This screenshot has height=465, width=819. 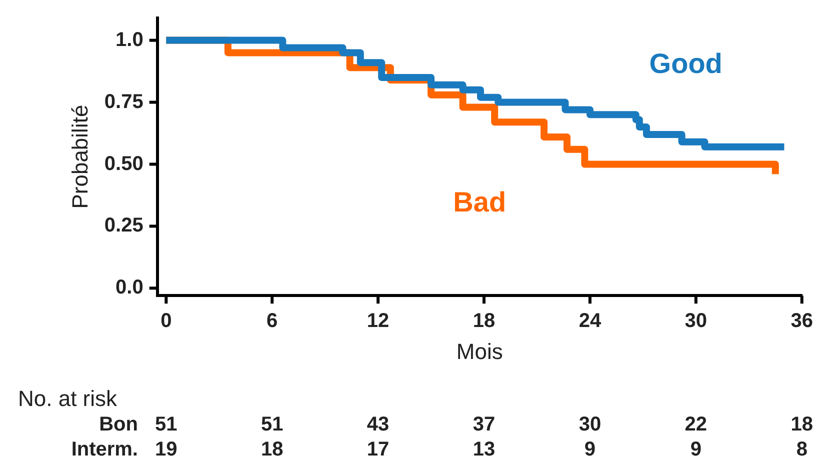 I want to click on x-tick-label: 24, so click(x=590, y=321).